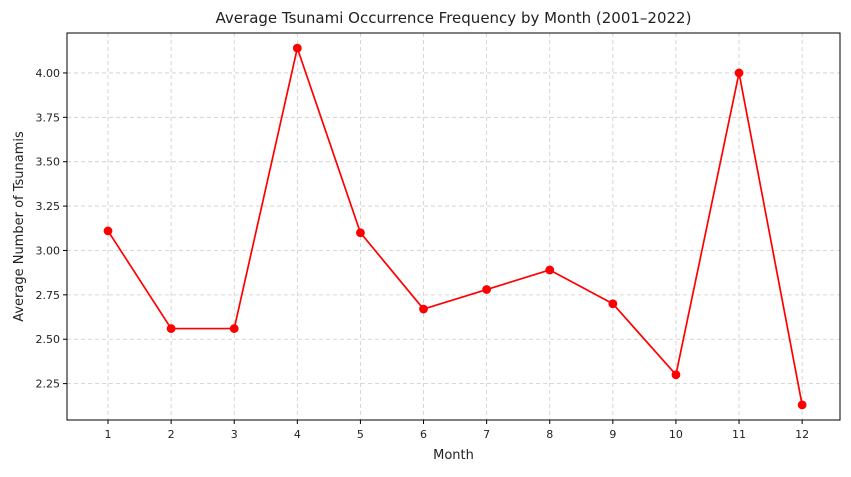 This screenshot has height=477, width=851. Describe the element at coordinates (739, 434) in the screenshot. I see `x-tick-label: 11` at that location.